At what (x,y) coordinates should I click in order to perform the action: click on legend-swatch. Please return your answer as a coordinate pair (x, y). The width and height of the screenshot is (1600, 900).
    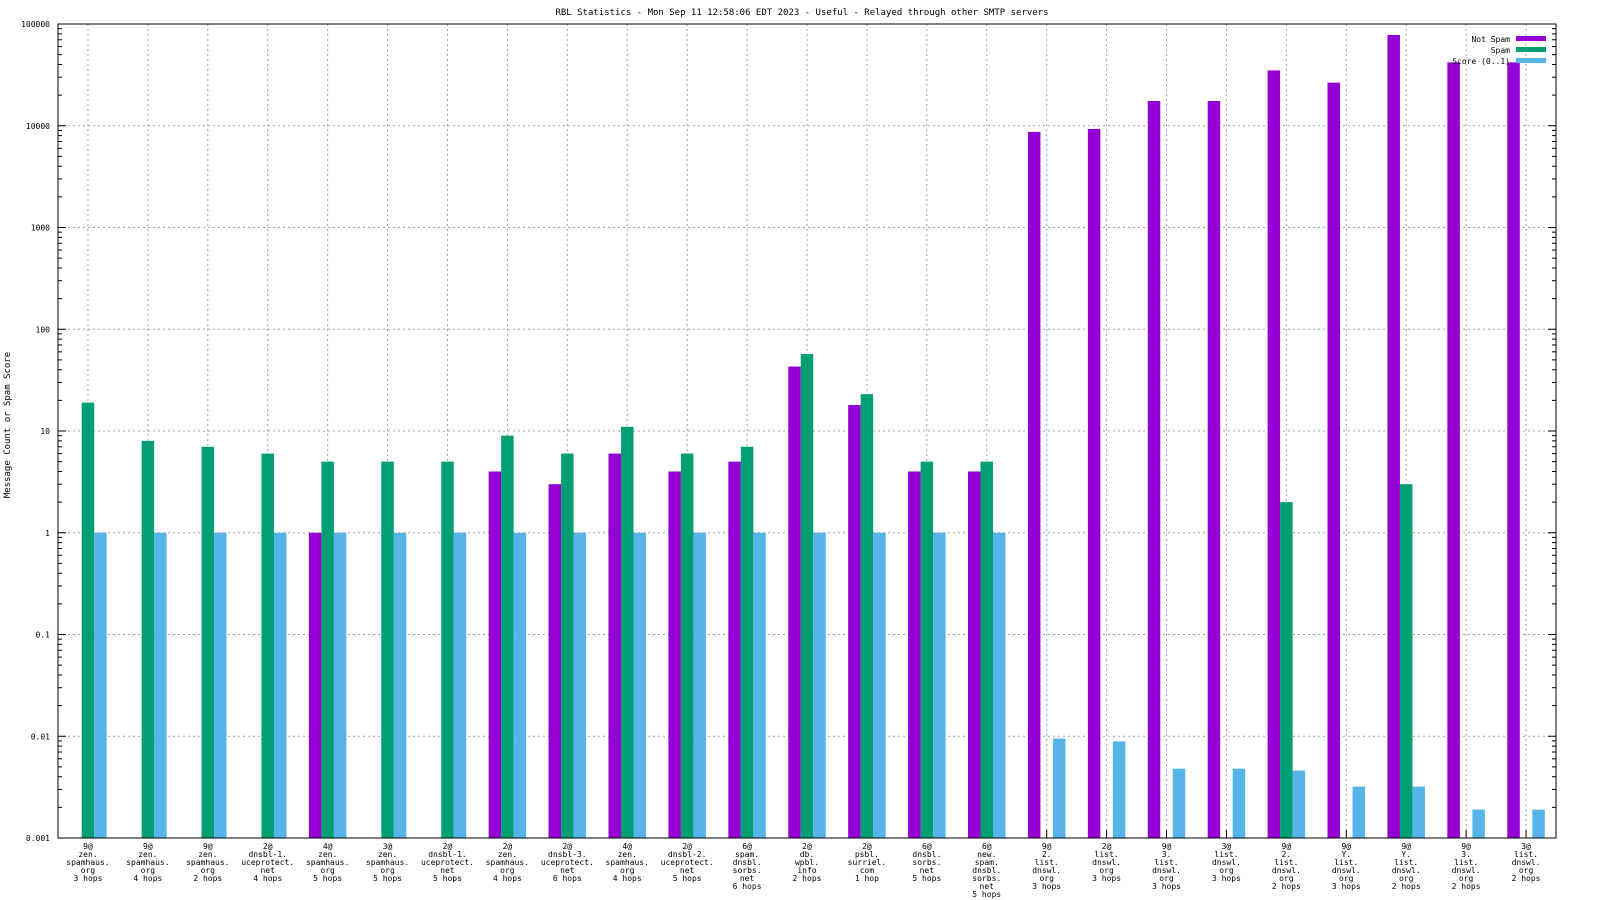
    Looking at the image, I should click on (1531, 60).